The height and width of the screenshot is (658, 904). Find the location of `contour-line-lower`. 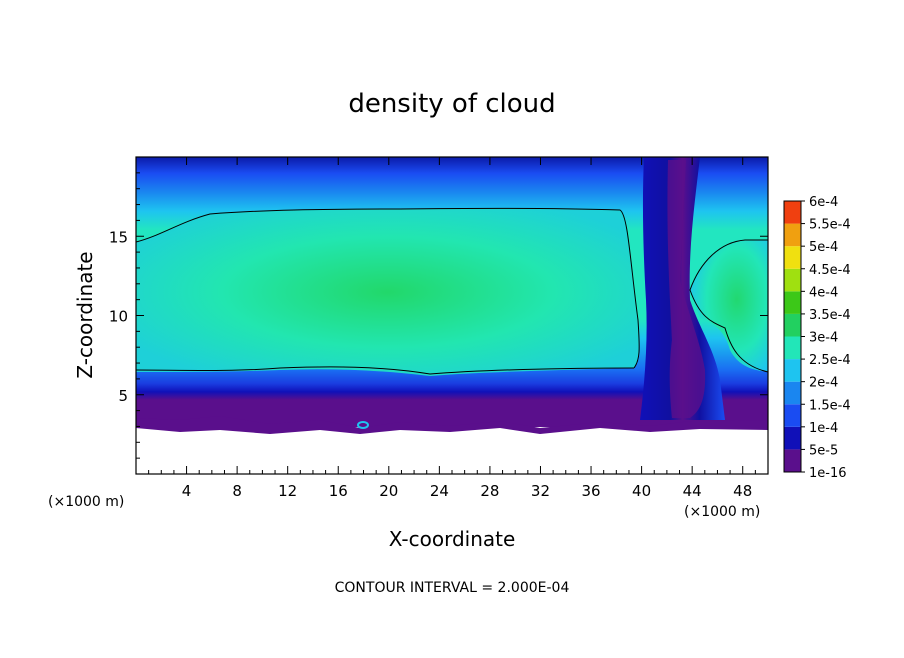

contour-line-lower is located at coordinates (385, 370).